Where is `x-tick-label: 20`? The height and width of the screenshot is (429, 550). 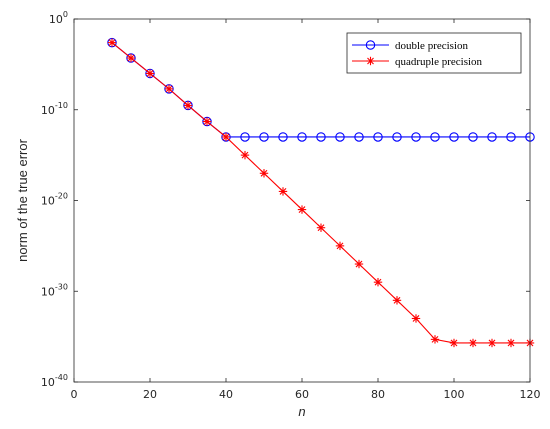 x-tick-label: 20 is located at coordinates (150, 394).